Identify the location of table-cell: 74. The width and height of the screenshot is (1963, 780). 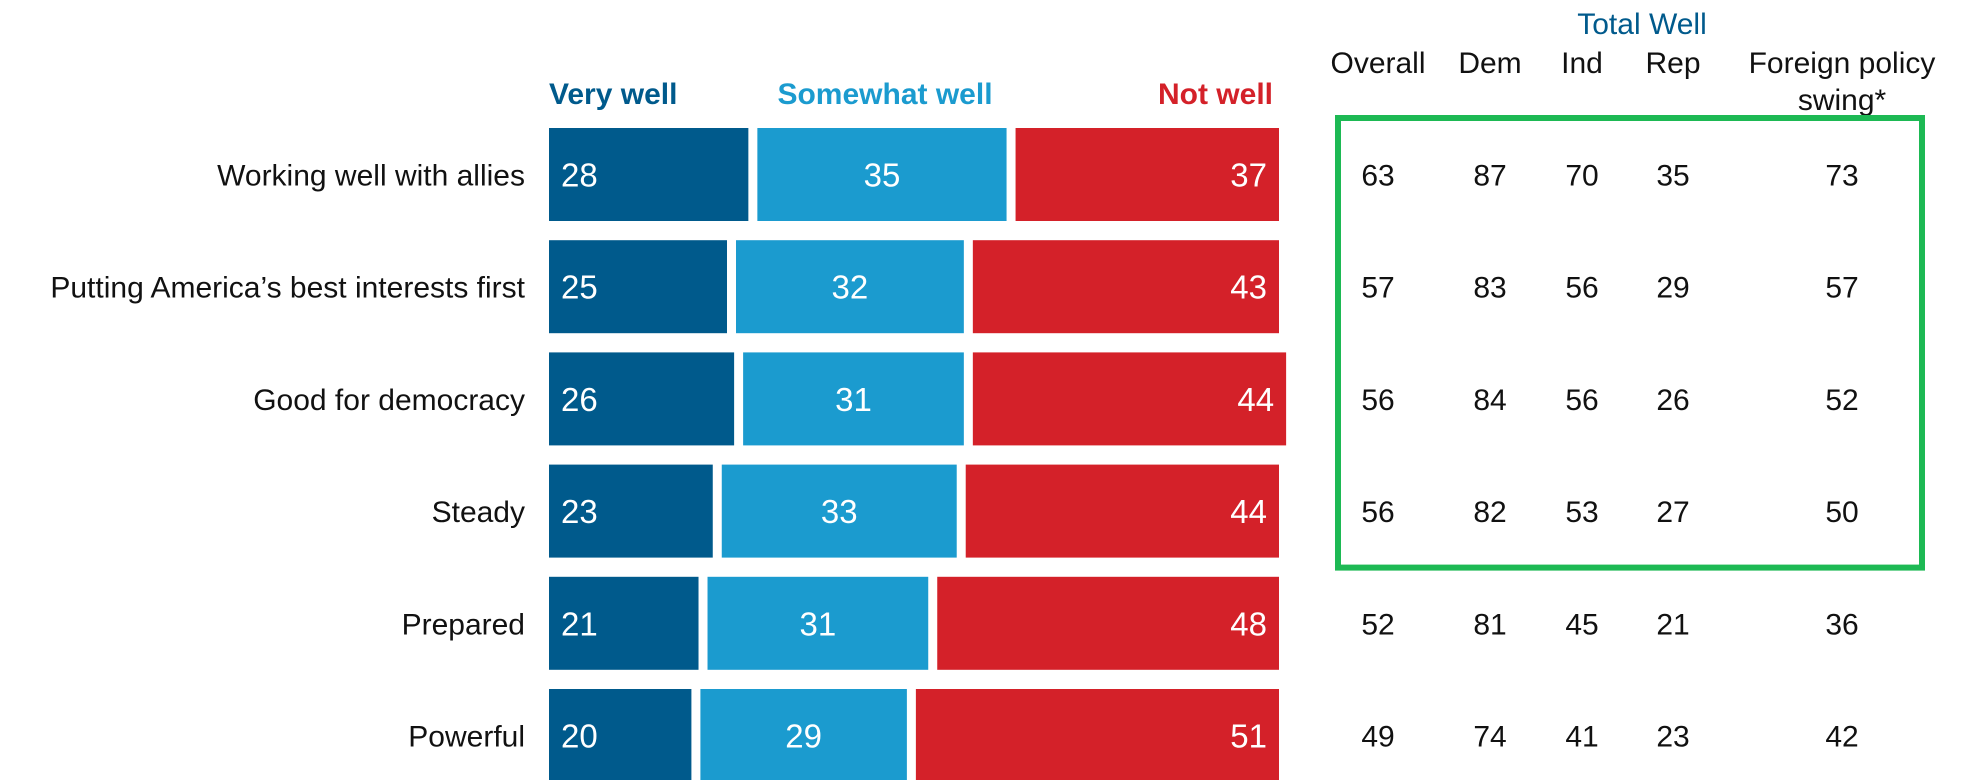
(1489, 737).